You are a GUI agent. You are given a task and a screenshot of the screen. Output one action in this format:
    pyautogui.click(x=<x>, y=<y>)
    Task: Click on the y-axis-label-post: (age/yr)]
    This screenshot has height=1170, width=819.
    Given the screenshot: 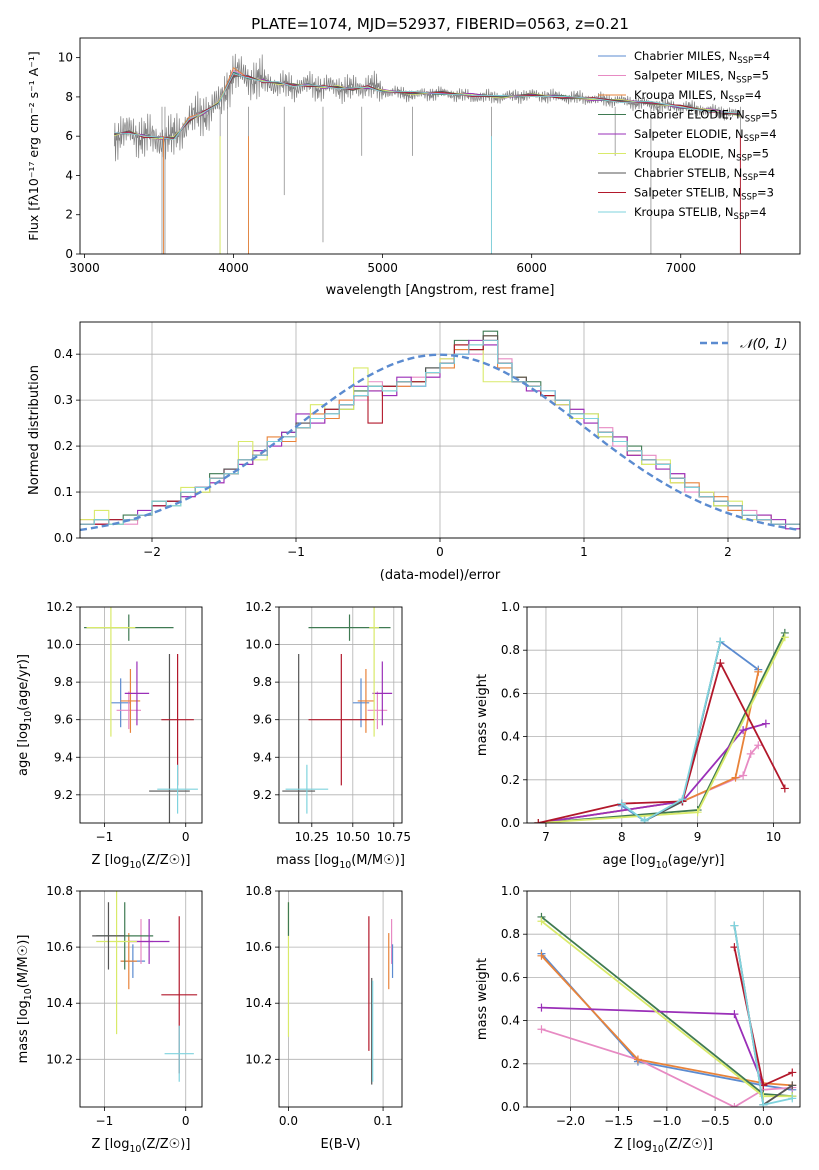 What is the action you would take?
    pyautogui.click(x=23, y=682)
    